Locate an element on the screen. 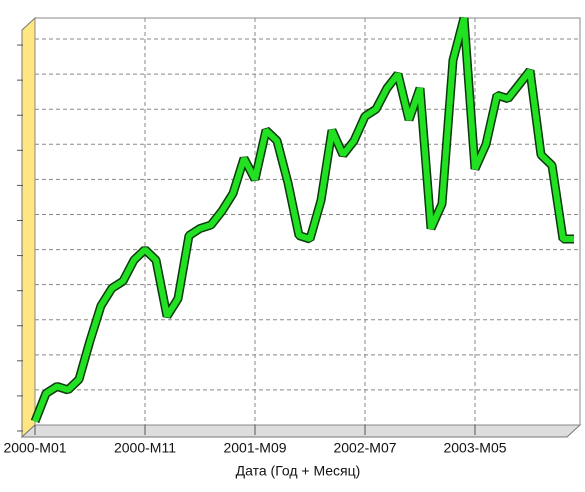  left-wall is located at coordinates (28, 227).